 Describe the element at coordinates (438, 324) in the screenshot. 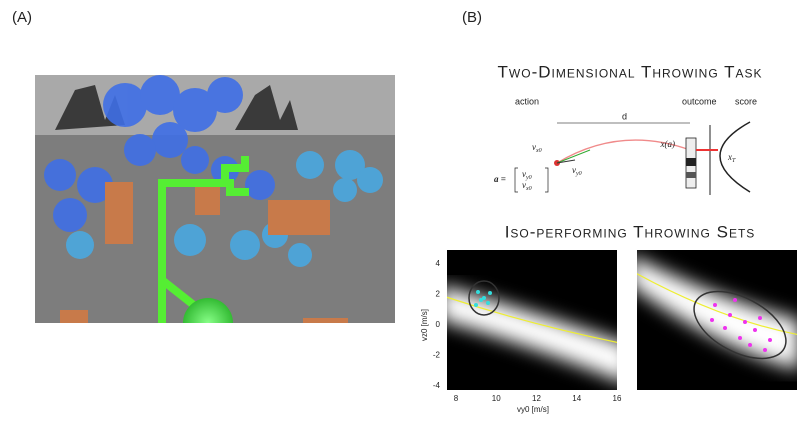

I see `tick-label: 0` at that location.